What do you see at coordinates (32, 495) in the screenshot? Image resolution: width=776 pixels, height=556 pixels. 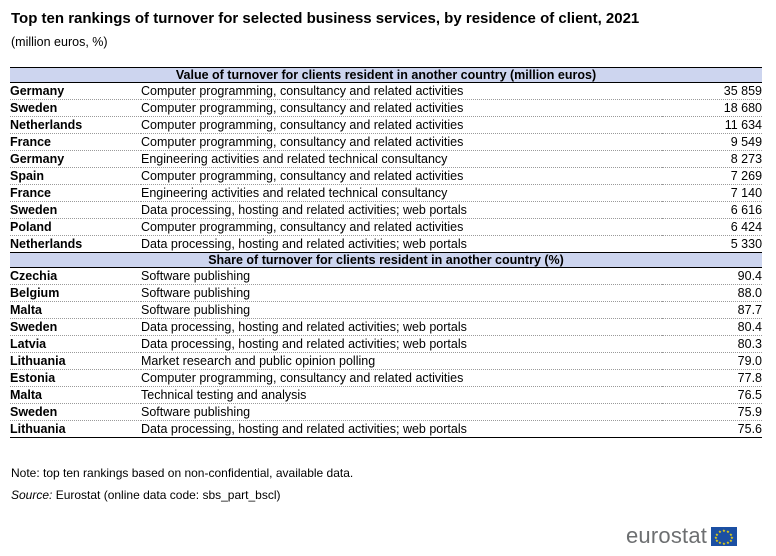 I see `source-label: Source:` at bounding box center [32, 495].